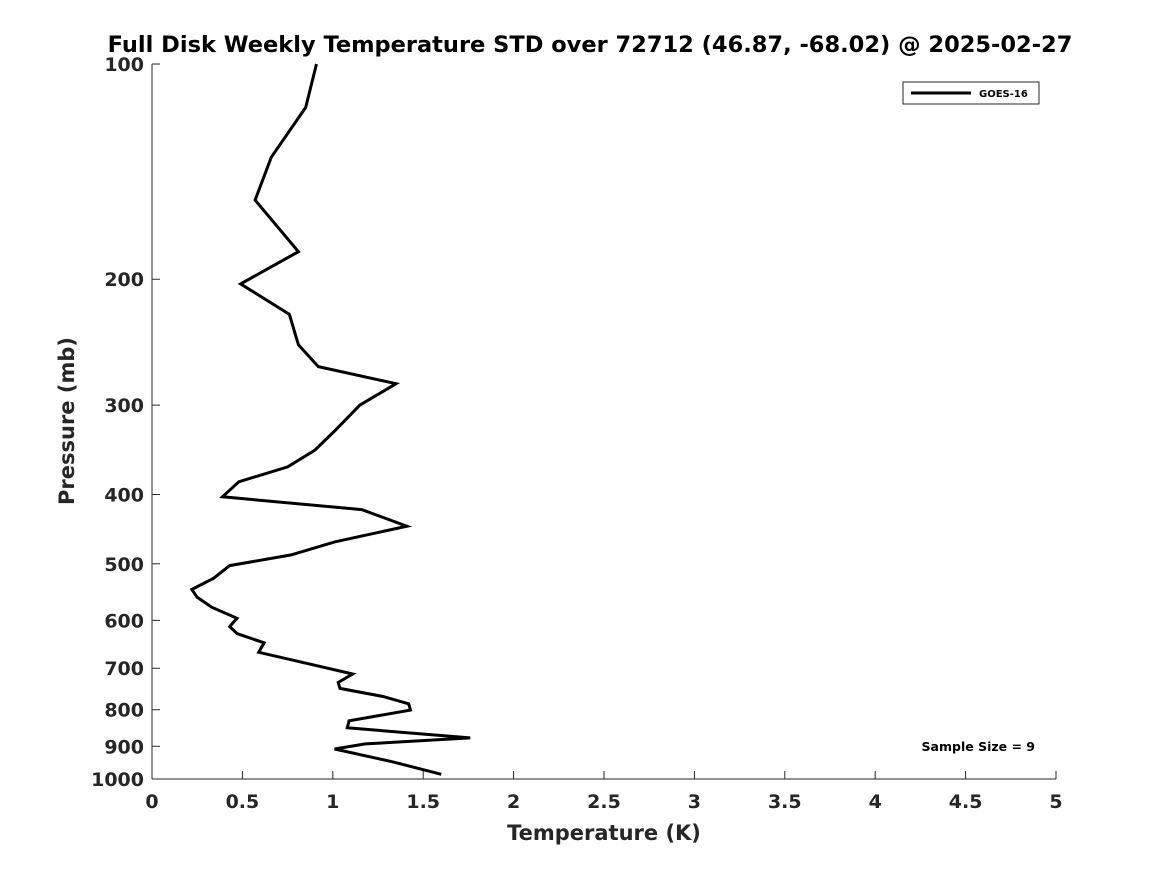 This screenshot has height=879, width=1167. What do you see at coordinates (423, 802) in the screenshot?
I see `x-tick-label: 1.5` at bounding box center [423, 802].